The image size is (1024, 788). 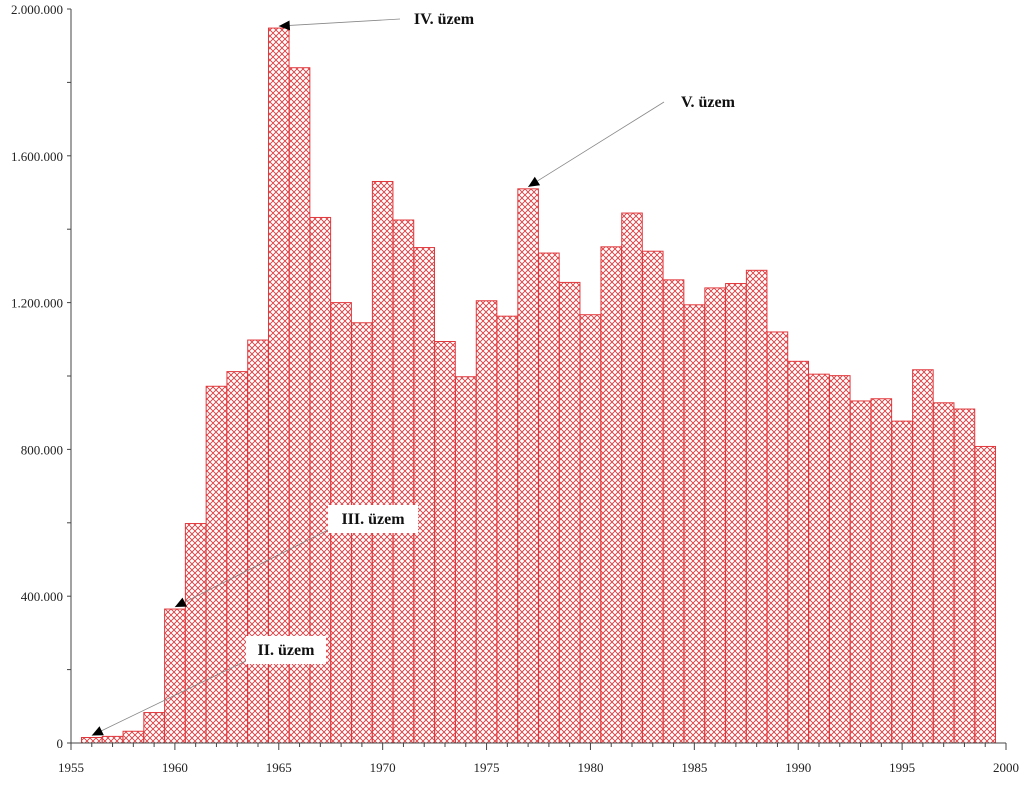 What do you see at coordinates (860, 572) in the screenshot?
I see `bar-1993` at bounding box center [860, 572].